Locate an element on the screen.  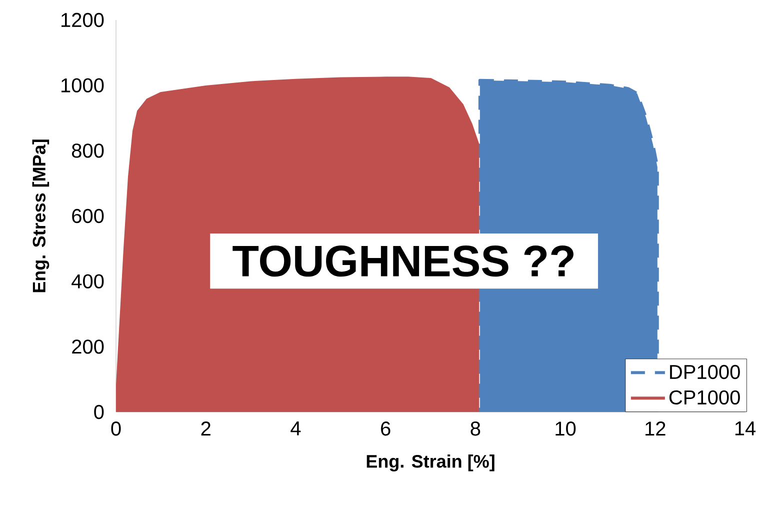
legend-label: CP1000 is located at coordinates (704, 397).